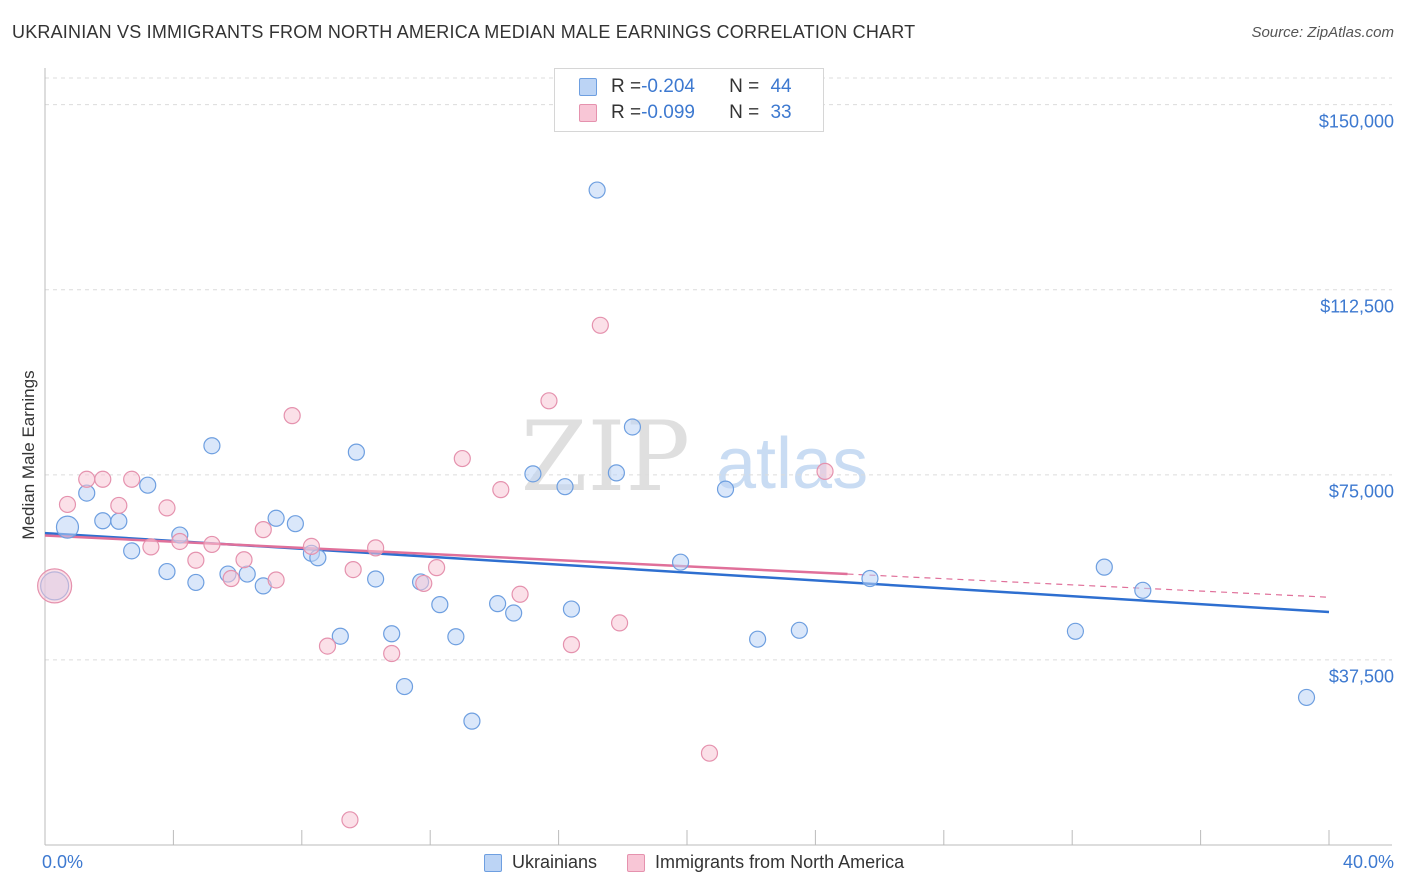 The height and width of the screenshot is (892, 1406). What do you see at coordinates (781, 86) in the screenshot?
I see `n-value: 44` at bounding box center [781, 86].